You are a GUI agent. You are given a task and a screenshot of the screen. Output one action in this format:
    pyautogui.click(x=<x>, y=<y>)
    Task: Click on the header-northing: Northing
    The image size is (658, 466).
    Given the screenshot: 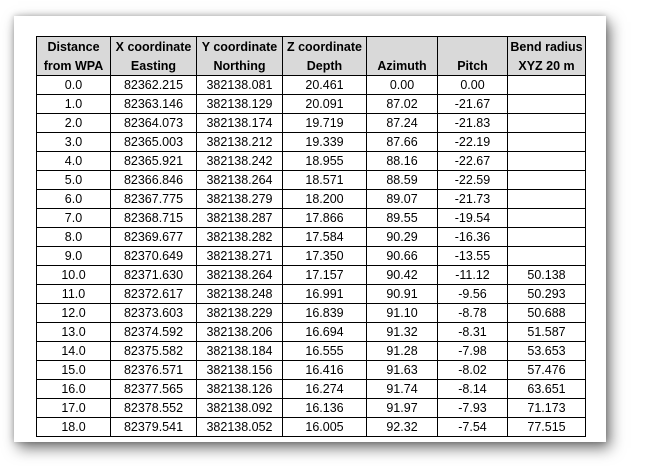 What is the action you would take?
    pyautogui.click(x=239, y=66)
    